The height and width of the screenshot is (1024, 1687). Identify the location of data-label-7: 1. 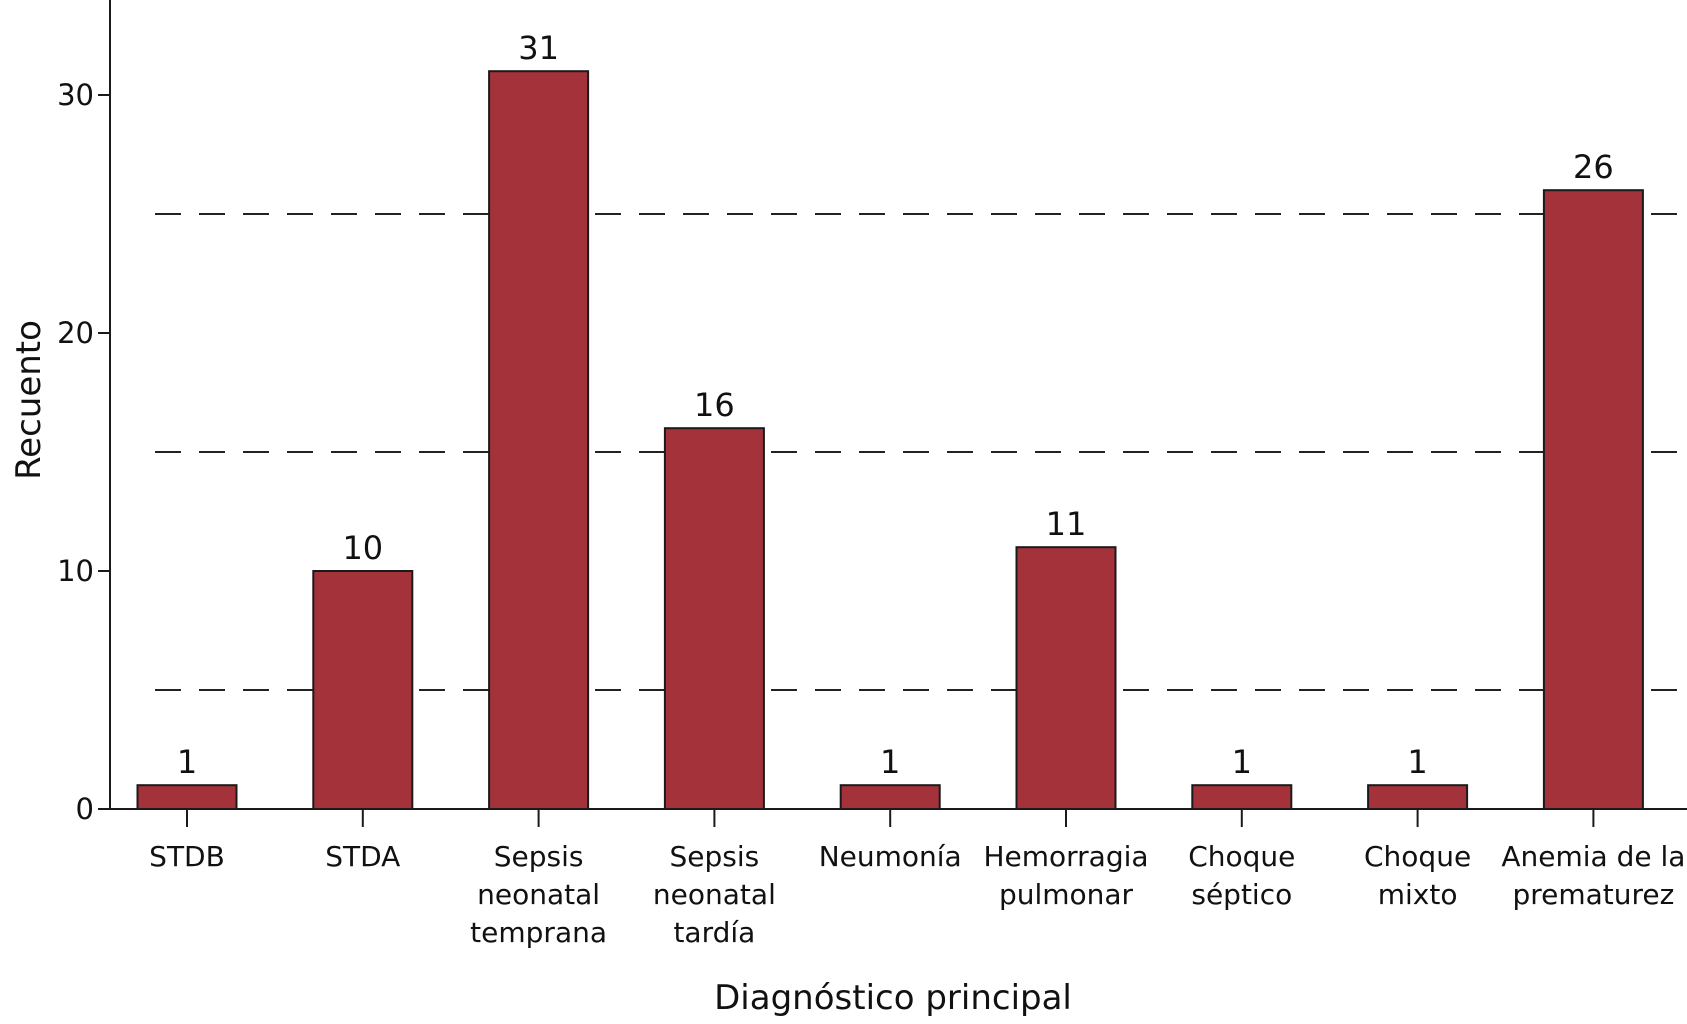
(1417, 762).